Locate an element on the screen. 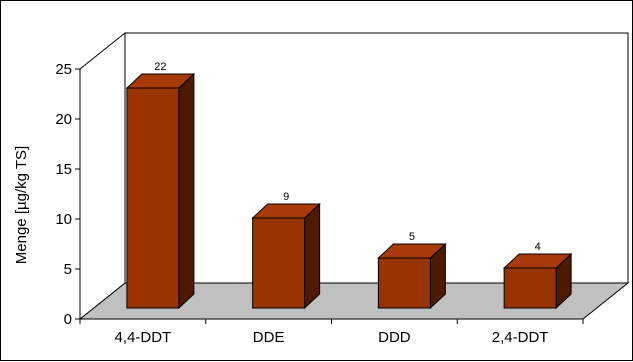 This screenshot has height=362, width=633. y-tick-label: 20 is located at coordinates (63, 119).